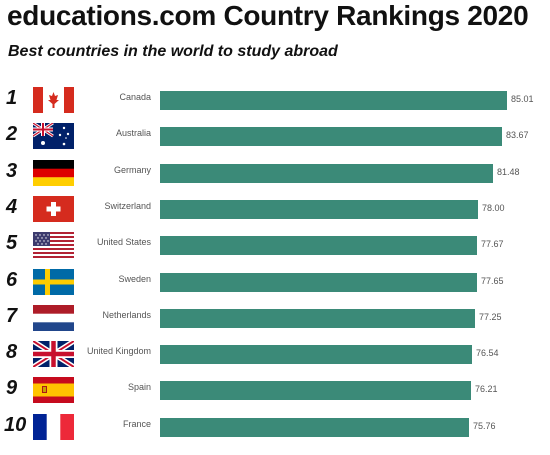 The image size is (550, 455). What do you see at coordinates (53, 172) in the screenshot?
I see `germany-flag-icon` at bounding box center [53, 172].